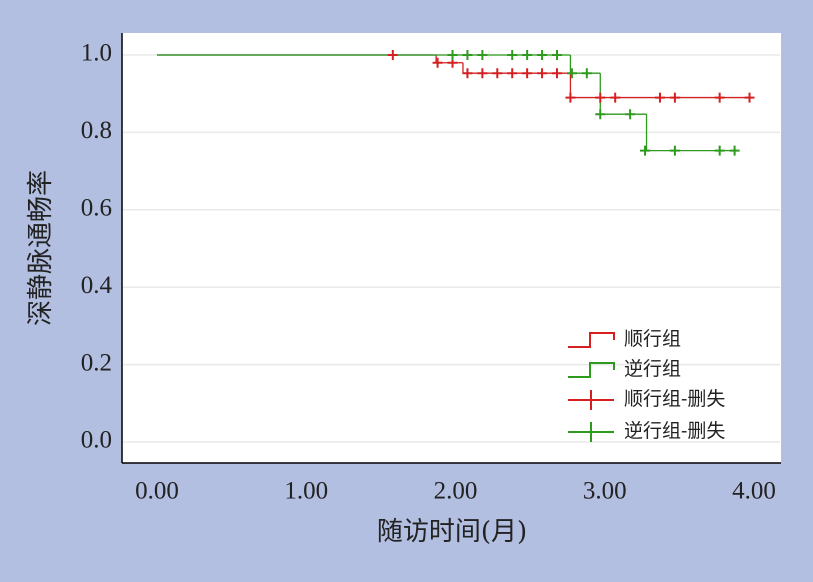 This screenshot has height=582, width=813. Describe the element at coordinates (96, 208) in the screenshot. I see `y-tick-label: 0.6` at that location.